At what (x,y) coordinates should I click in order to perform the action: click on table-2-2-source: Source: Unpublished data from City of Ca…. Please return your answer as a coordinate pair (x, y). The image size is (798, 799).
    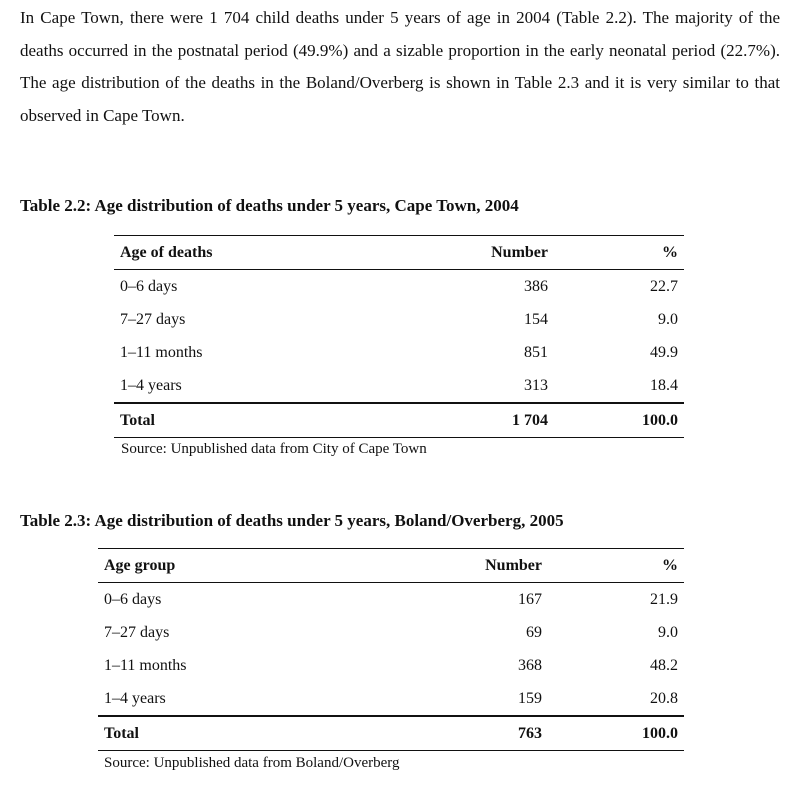
    Looking at the image, I should click on (274, 449).